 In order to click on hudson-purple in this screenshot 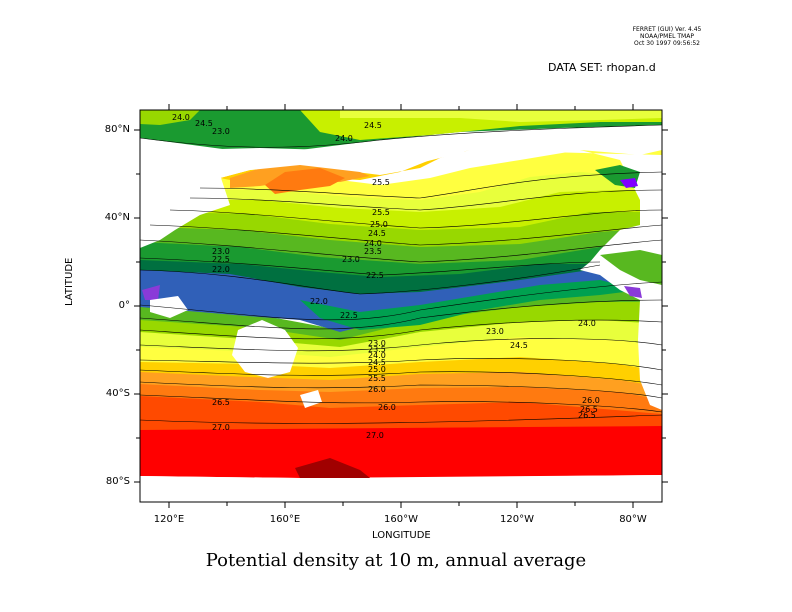, I will do `click(629, 183)`.